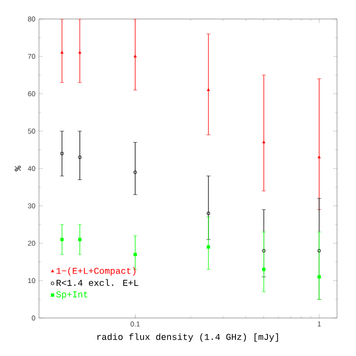  Describe the element at coordinates (17, 169) in the screenshot. I see `y-axis-title: %` at that location.